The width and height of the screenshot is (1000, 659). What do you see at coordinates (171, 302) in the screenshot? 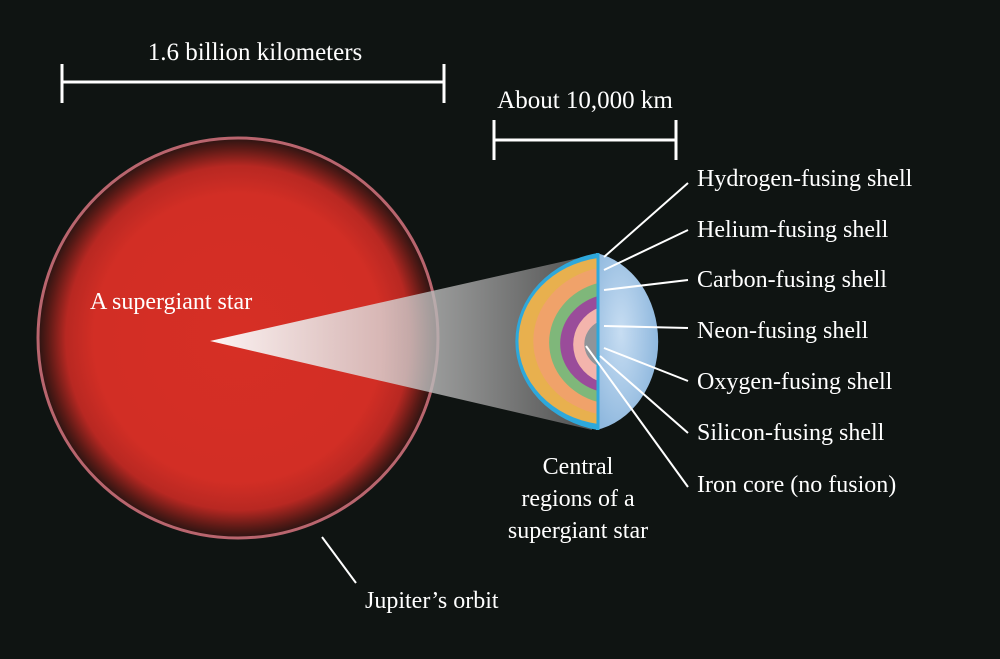
I see `star-label: A supergiant star` at bounding box center [171, 302].